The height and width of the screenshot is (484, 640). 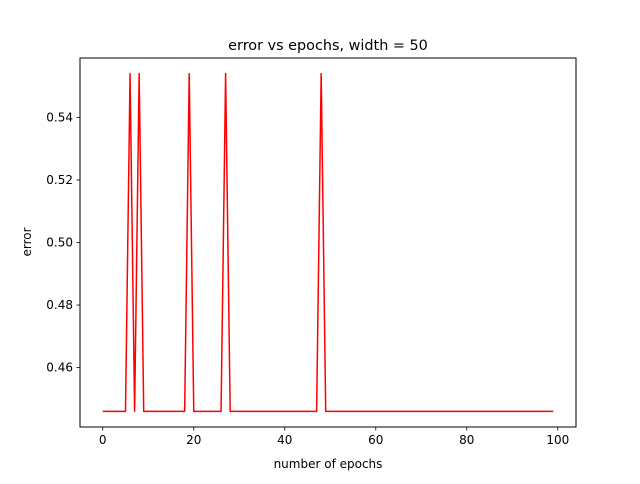 What do you see at coordinates (334, 437) in the screenshot?
I see `x-axis-ticks: 0 20 40 60 80 100` at bounding box center [334, 437].